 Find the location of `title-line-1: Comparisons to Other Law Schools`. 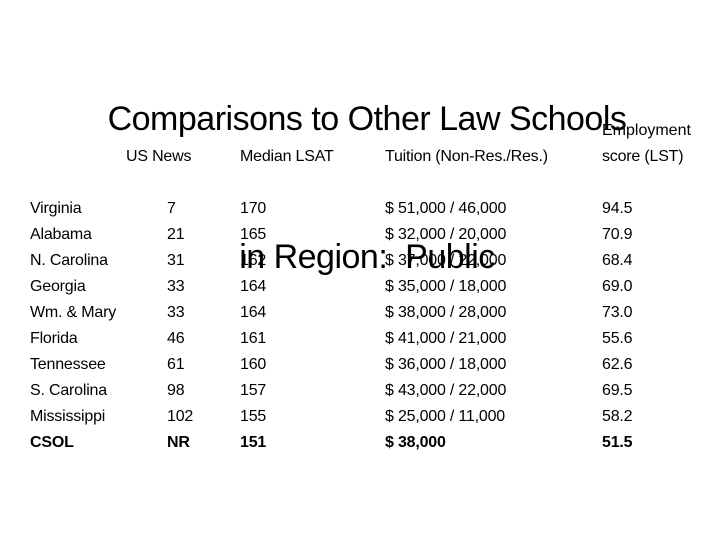

title-line-1: Comparisons to Other Law Schools is located at coordinates (367, 119).